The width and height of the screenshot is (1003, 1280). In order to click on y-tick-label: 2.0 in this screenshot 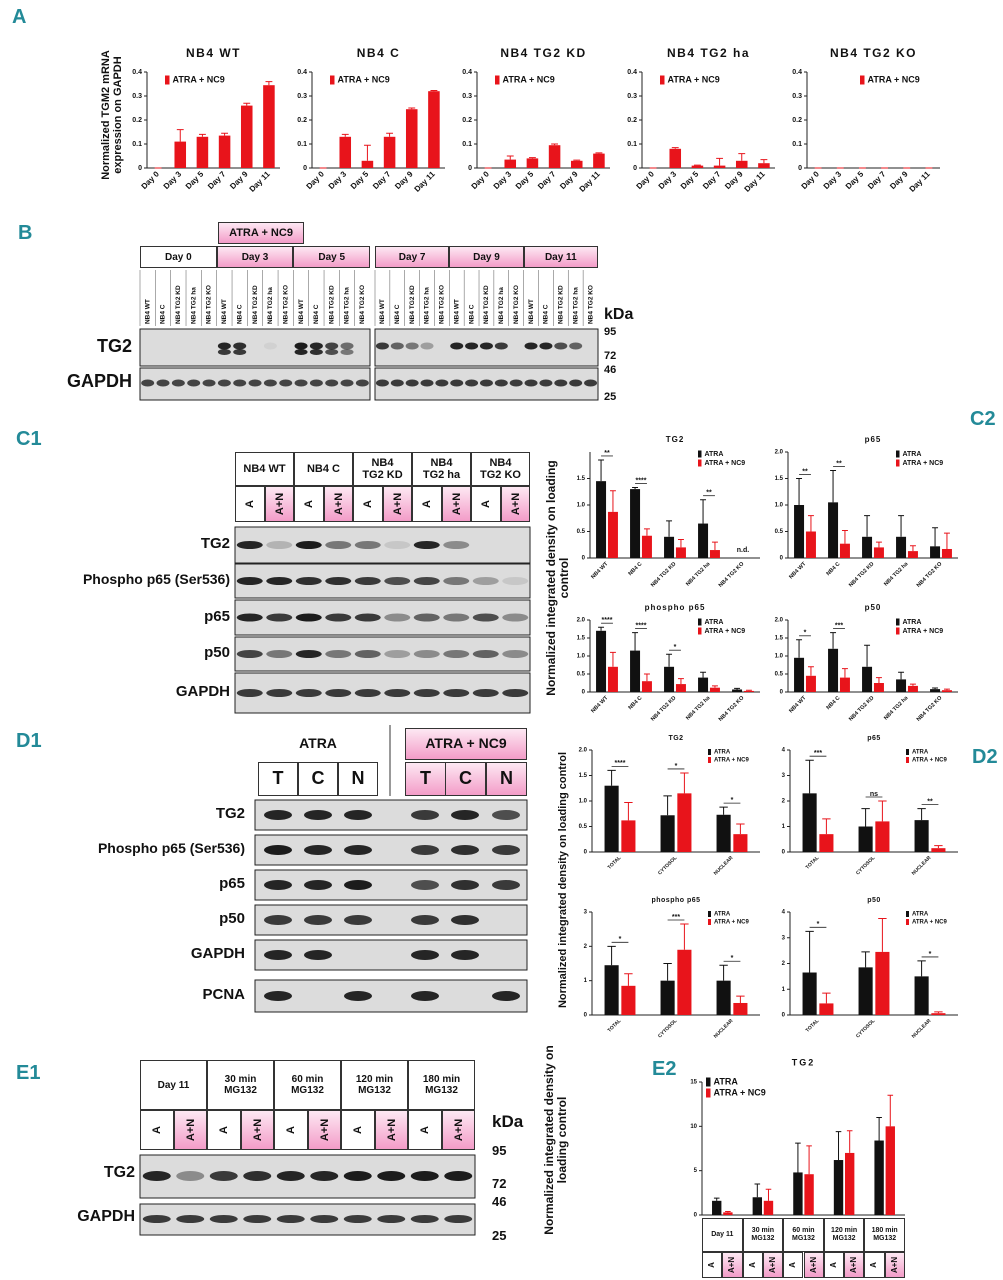, I will do `click(779, 453)`.